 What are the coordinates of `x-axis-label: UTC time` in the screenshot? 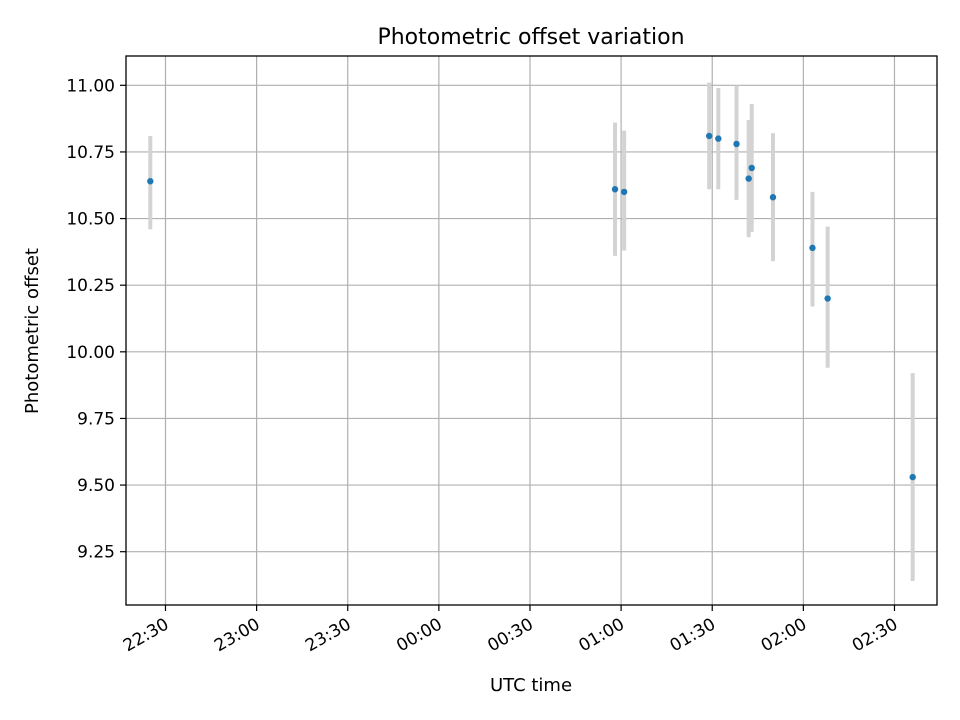 It's located at (531, 685).